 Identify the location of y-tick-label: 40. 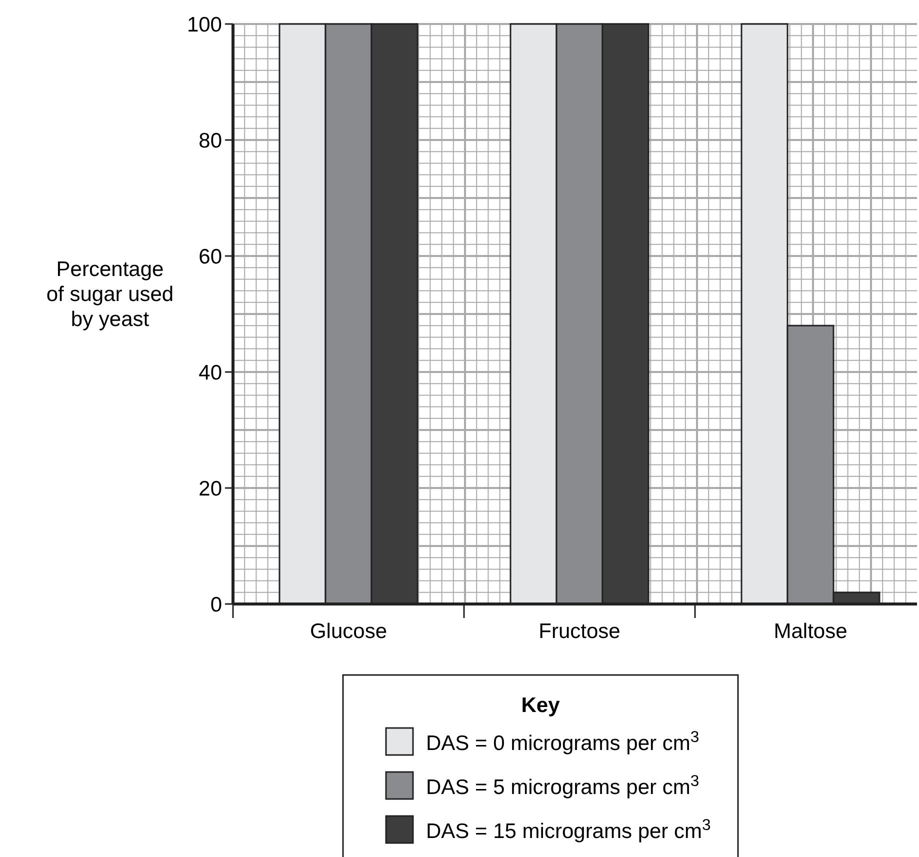
(210, 372).